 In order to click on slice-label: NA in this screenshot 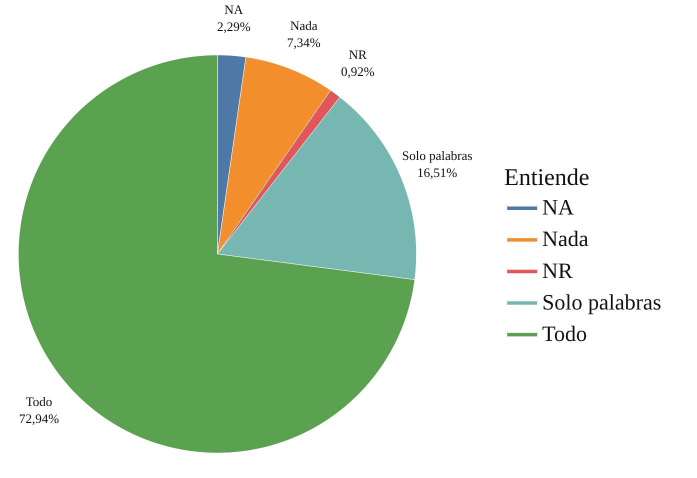, I will do `click(234, 9)`.